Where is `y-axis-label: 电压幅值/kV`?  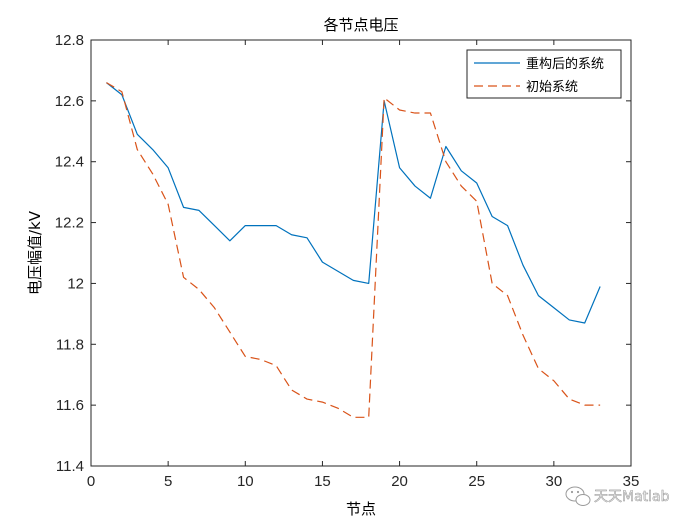 y-axis-label: 电压幅值/kV is located at coordinates (35, 252).